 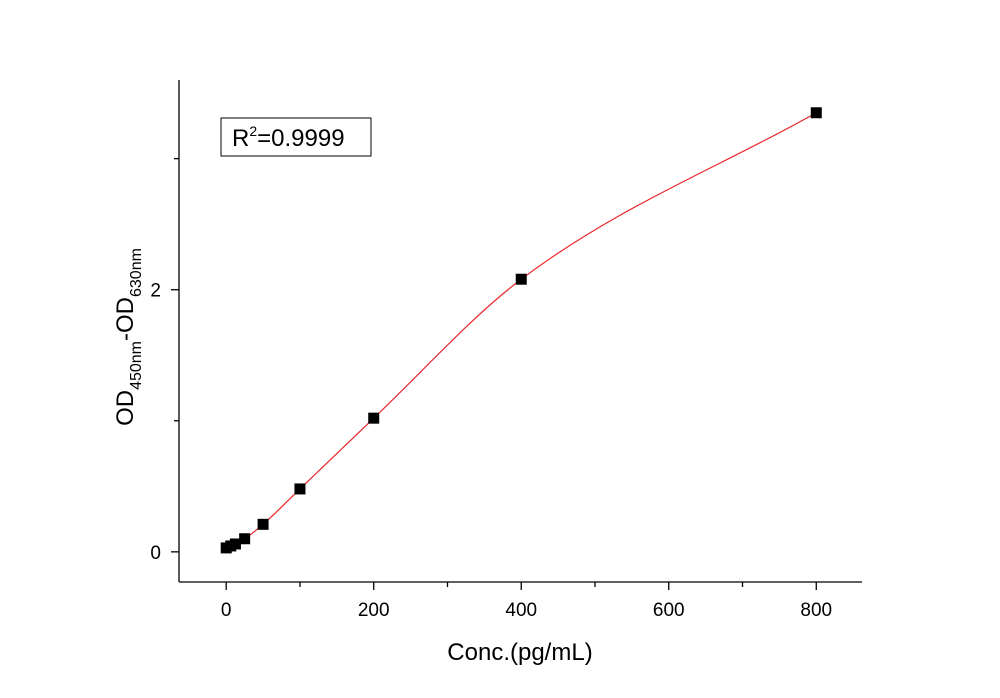 What do you see at coordinates (226, 610) in the screenshot?
I see `x-tick-label: 0` at bounding box center [226, 610].